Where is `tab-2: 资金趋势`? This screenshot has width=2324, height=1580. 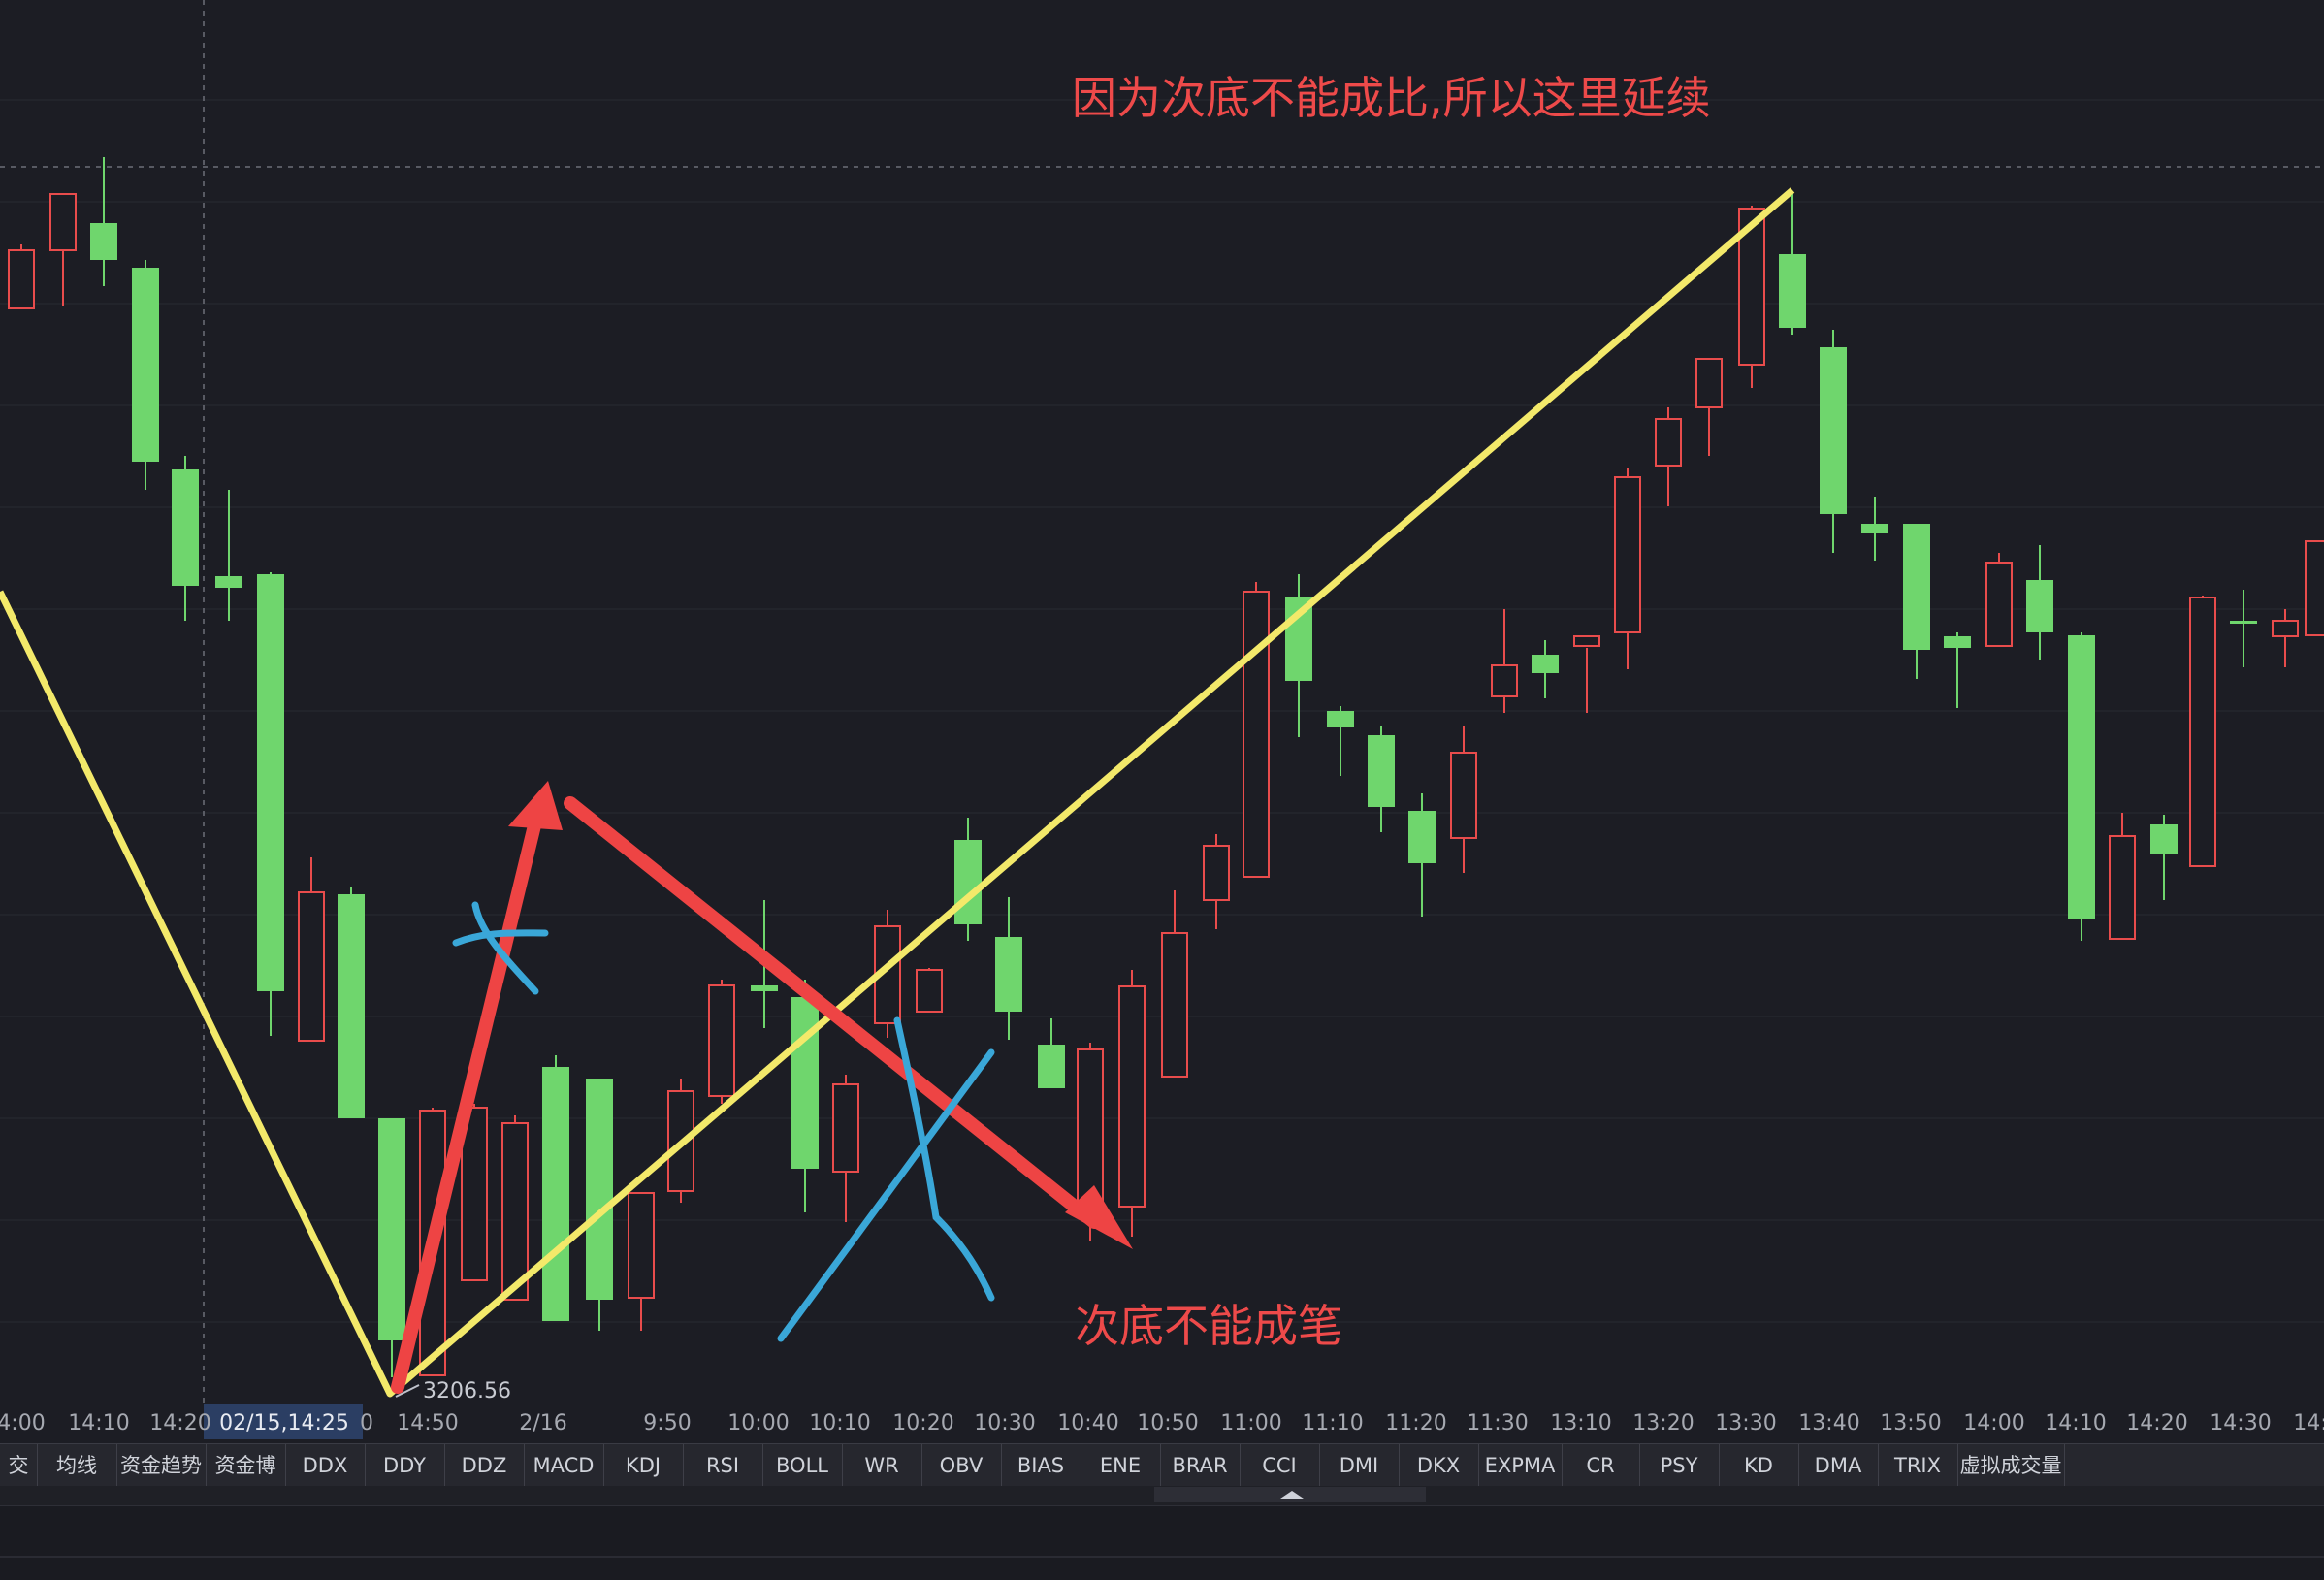
tab-2: 资金趋势 is located at coordinates (161, 1465).